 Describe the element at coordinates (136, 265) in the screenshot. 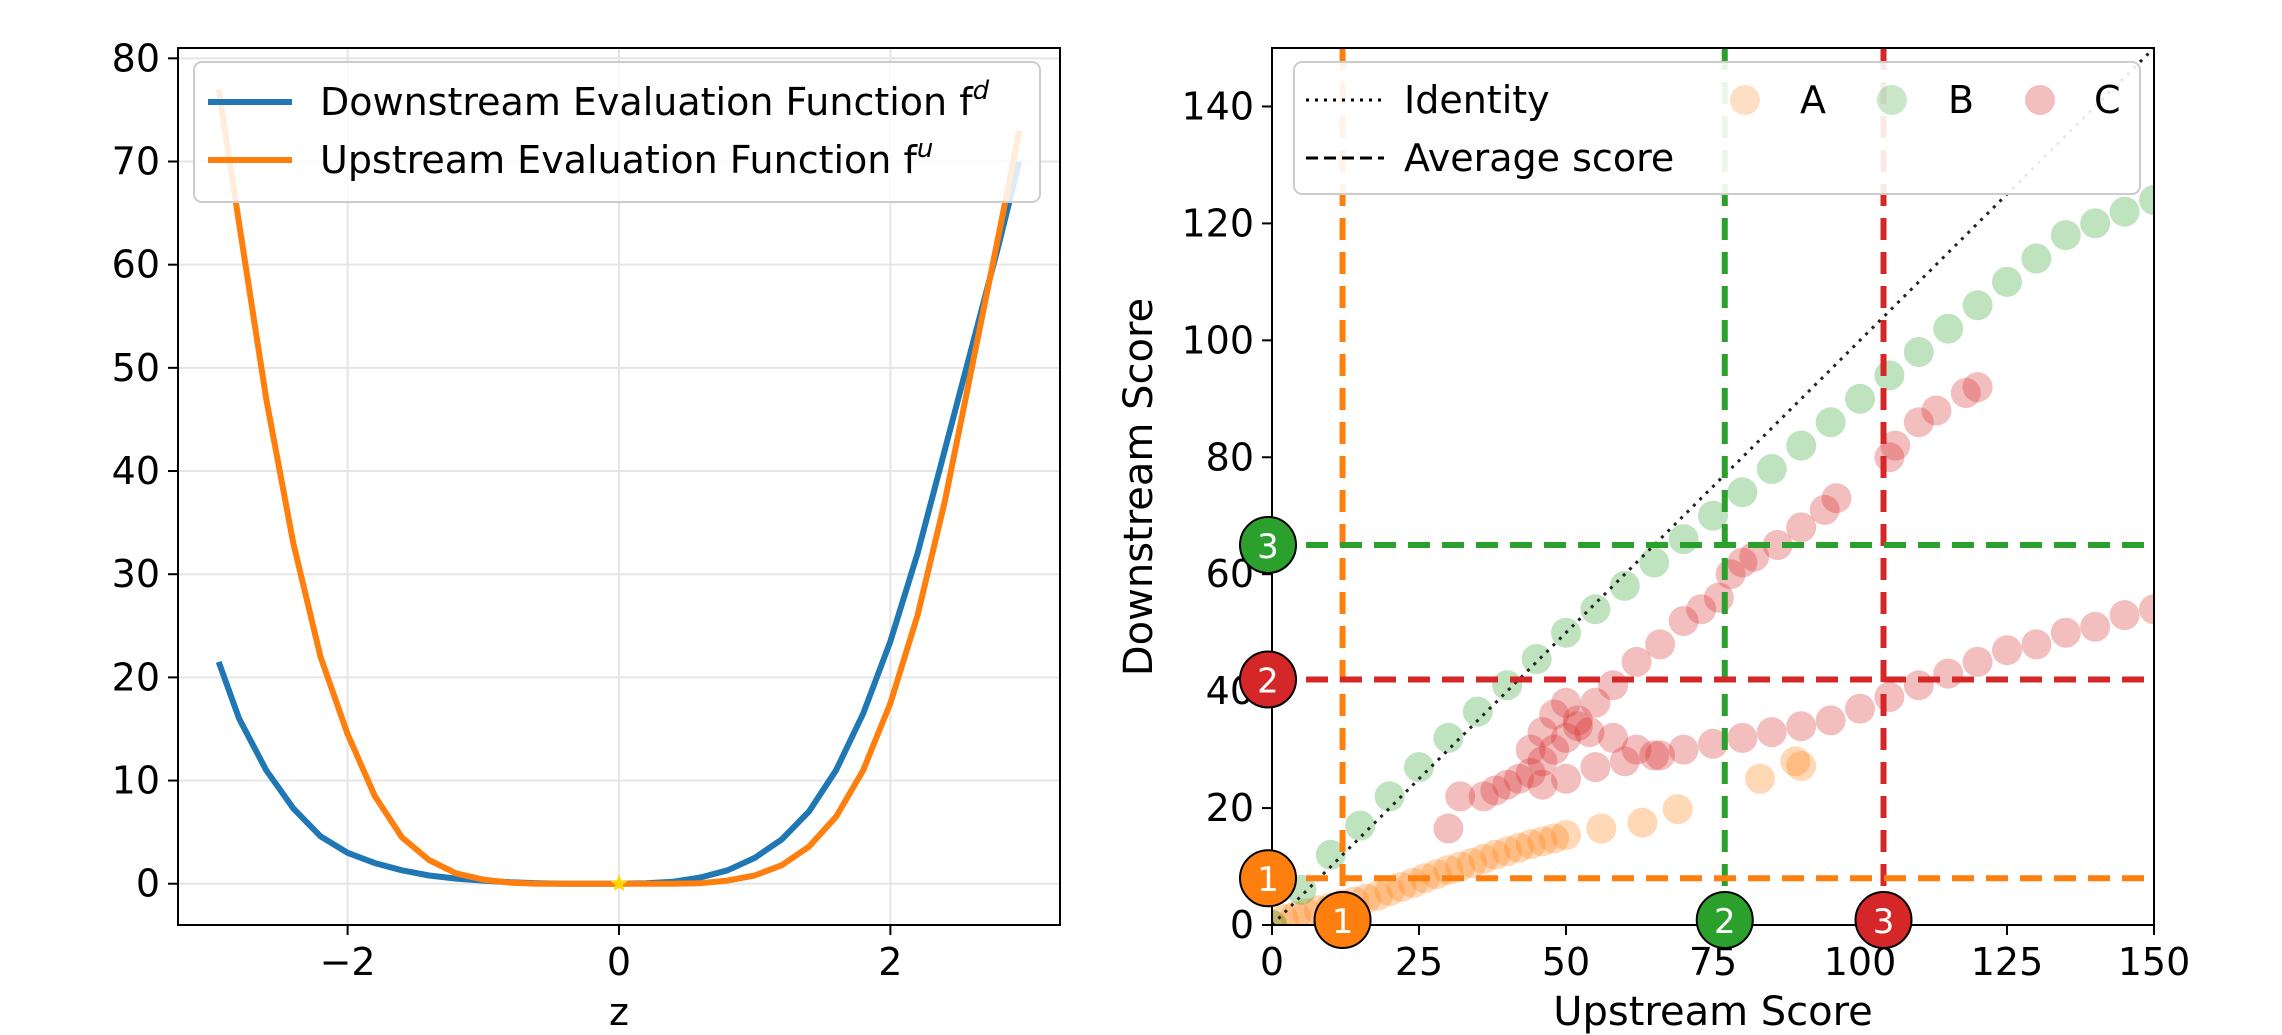

I see `left-y-tick-label: 60` at that location.